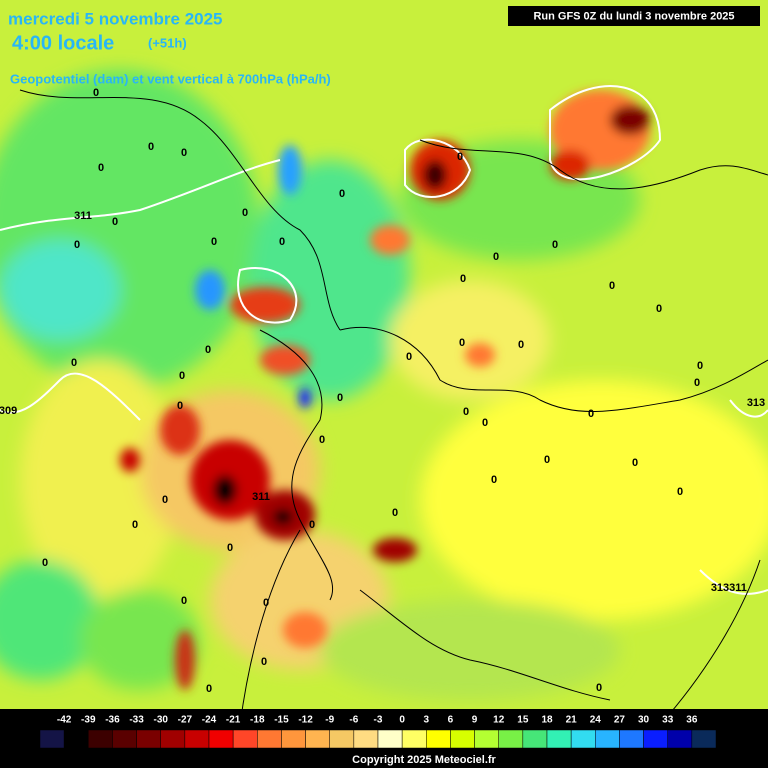 The image size is (768, 768). What do you see at coordinates (620, 720) in the screenshot?
I see `colorbar-tick-label: 27` at bounding box center [620, 720].